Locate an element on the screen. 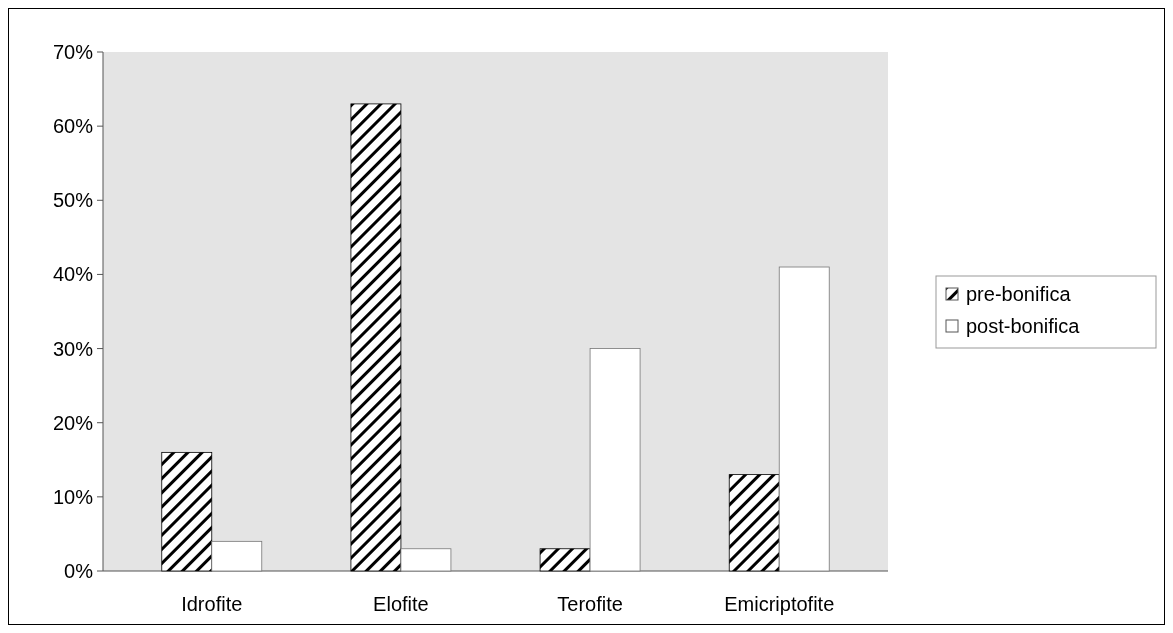  x-tick-label: Terofite is located at coordinates (590, 604).